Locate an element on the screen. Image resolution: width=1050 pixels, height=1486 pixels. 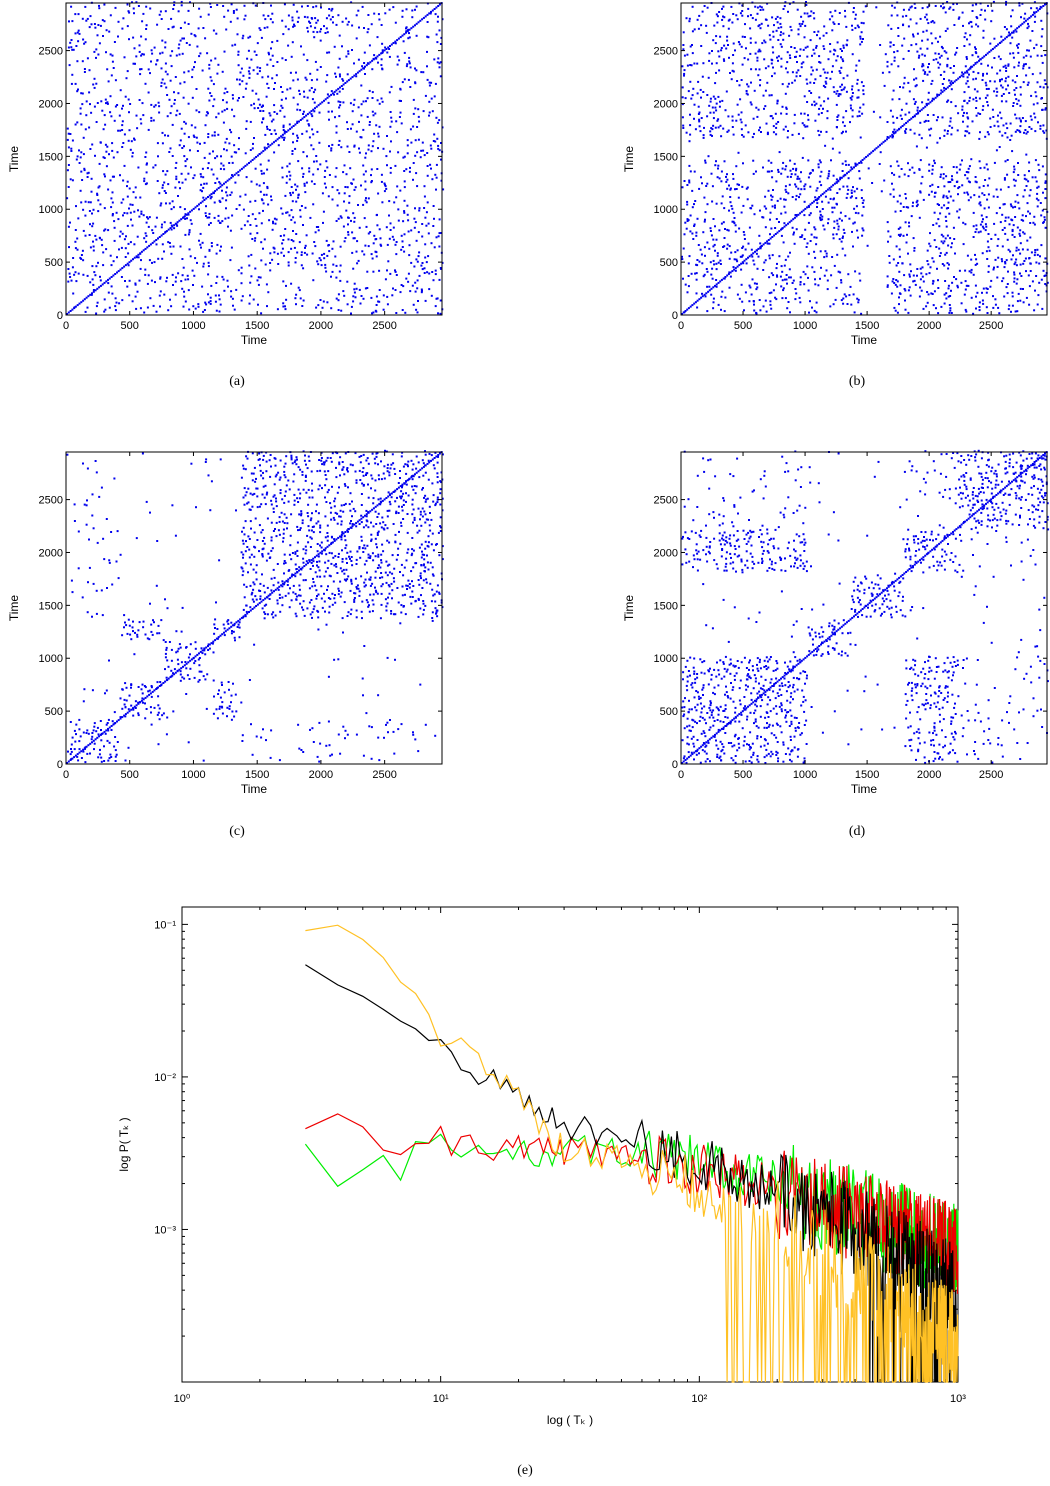
caption-a: (a) is located at coordinates (237, 381).